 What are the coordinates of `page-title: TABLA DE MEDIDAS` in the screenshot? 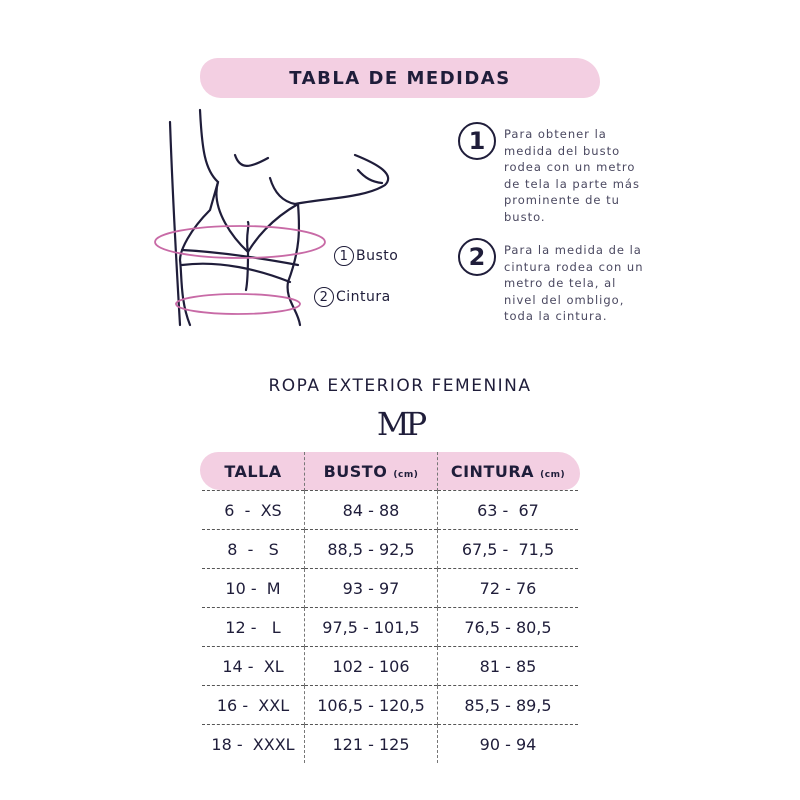 It's located at (400, 78).